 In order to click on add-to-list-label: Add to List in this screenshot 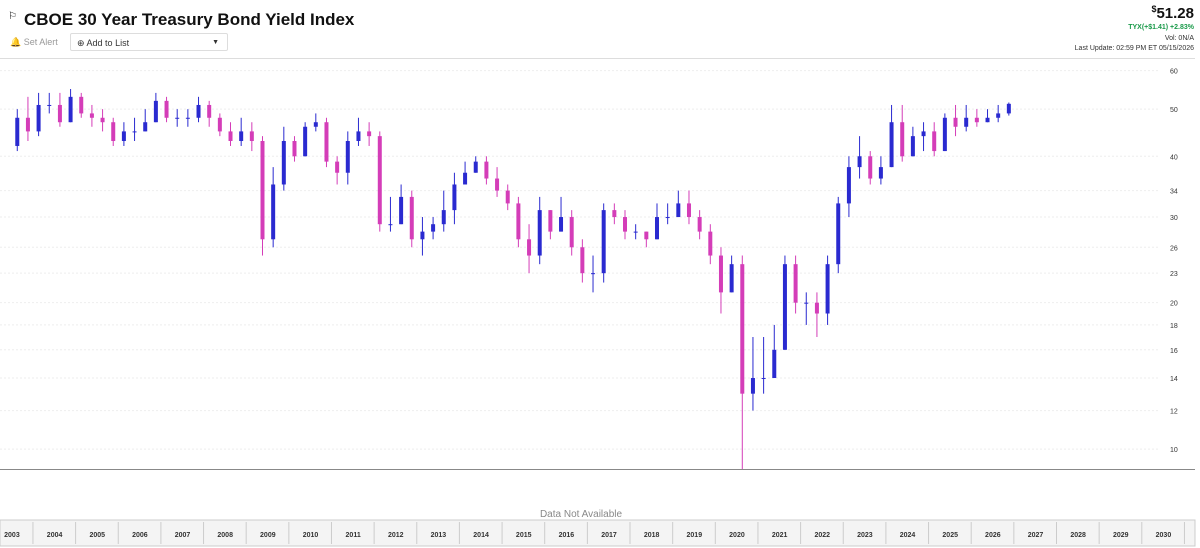, I will do `click(108, 43)`.